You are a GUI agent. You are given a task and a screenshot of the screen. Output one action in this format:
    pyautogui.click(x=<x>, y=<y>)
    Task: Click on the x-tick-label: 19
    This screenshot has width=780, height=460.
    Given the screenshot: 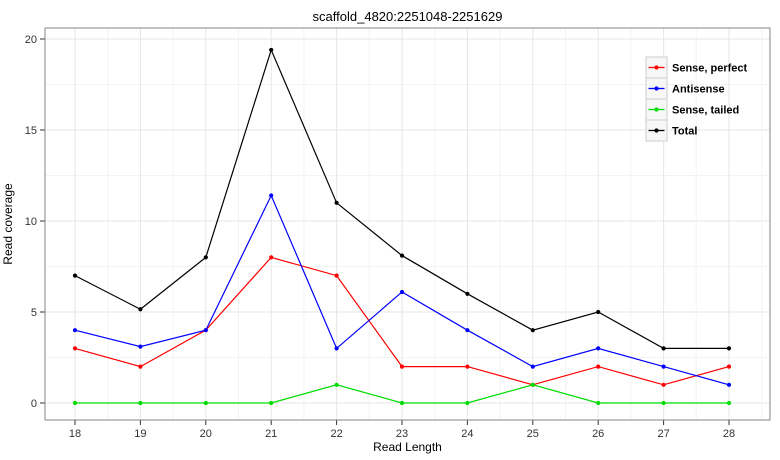 What is the action you would take?
    pyautogui.click(x=140, y=434)
    